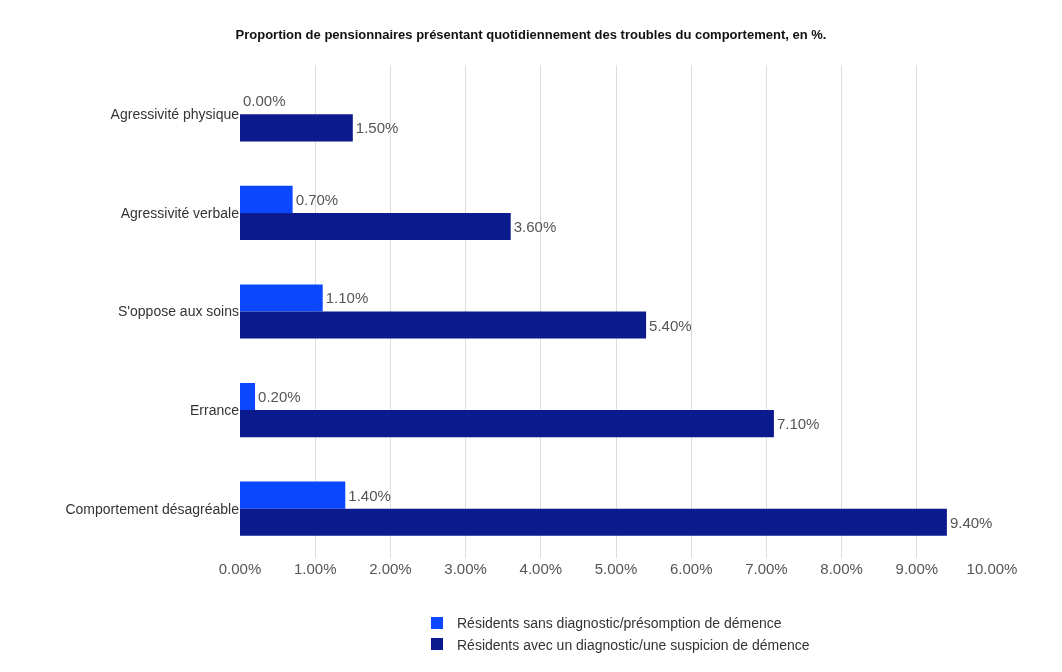 The height and width of the screenshot is (672, 1062). I want to click on data-label: 1.40%, so click(369, 495).